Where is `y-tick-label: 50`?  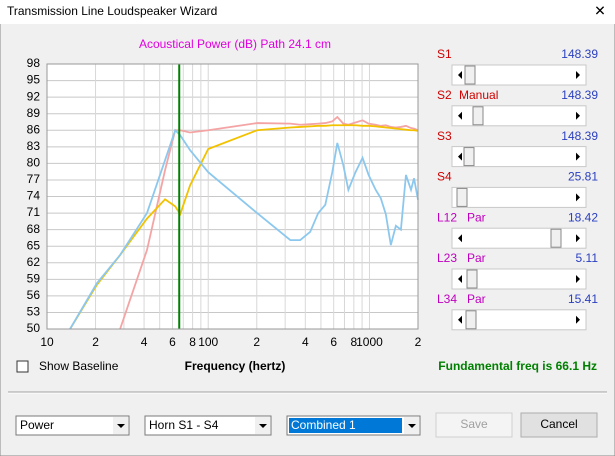 y-tick-label: 50 is located at coordinates (34, 328).